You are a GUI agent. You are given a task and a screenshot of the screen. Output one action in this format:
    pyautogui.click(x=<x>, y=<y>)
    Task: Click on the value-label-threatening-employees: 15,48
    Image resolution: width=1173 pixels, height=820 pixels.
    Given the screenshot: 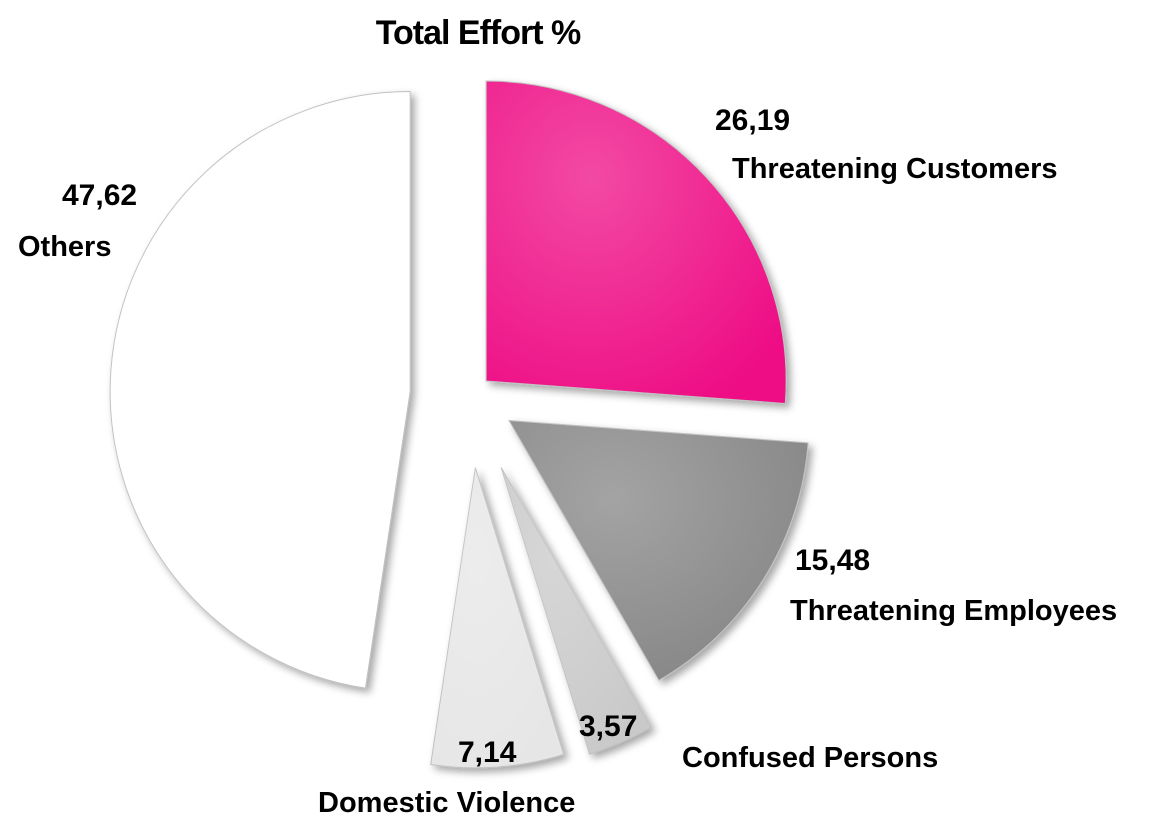 What is the action you would take?
    pyautogui.click(x=832, y=560)
    